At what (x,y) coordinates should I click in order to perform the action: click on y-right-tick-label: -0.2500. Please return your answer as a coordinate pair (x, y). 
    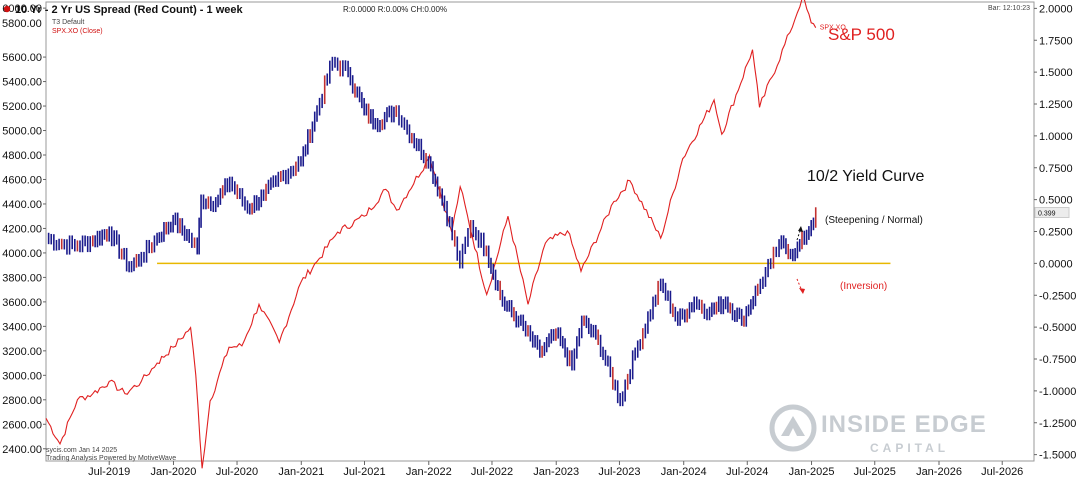
    Looking at the image, I should click on (1057, 296).